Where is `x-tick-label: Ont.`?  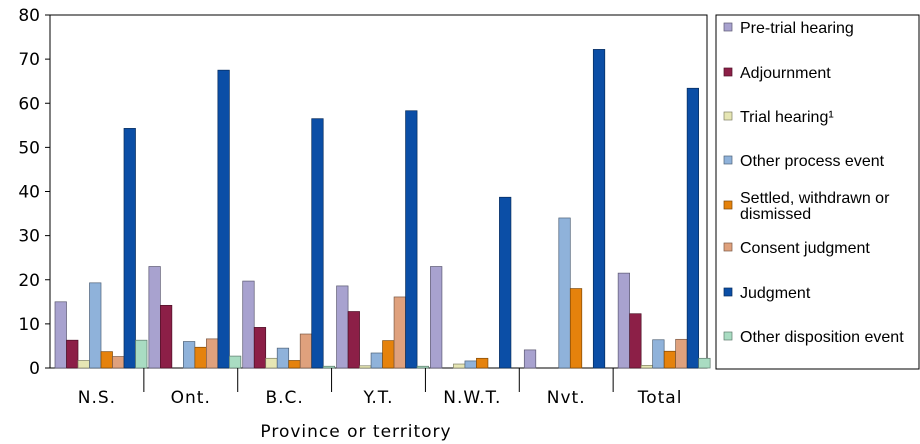
x-tick-label: Ont. is located at coordinates (191, 398).